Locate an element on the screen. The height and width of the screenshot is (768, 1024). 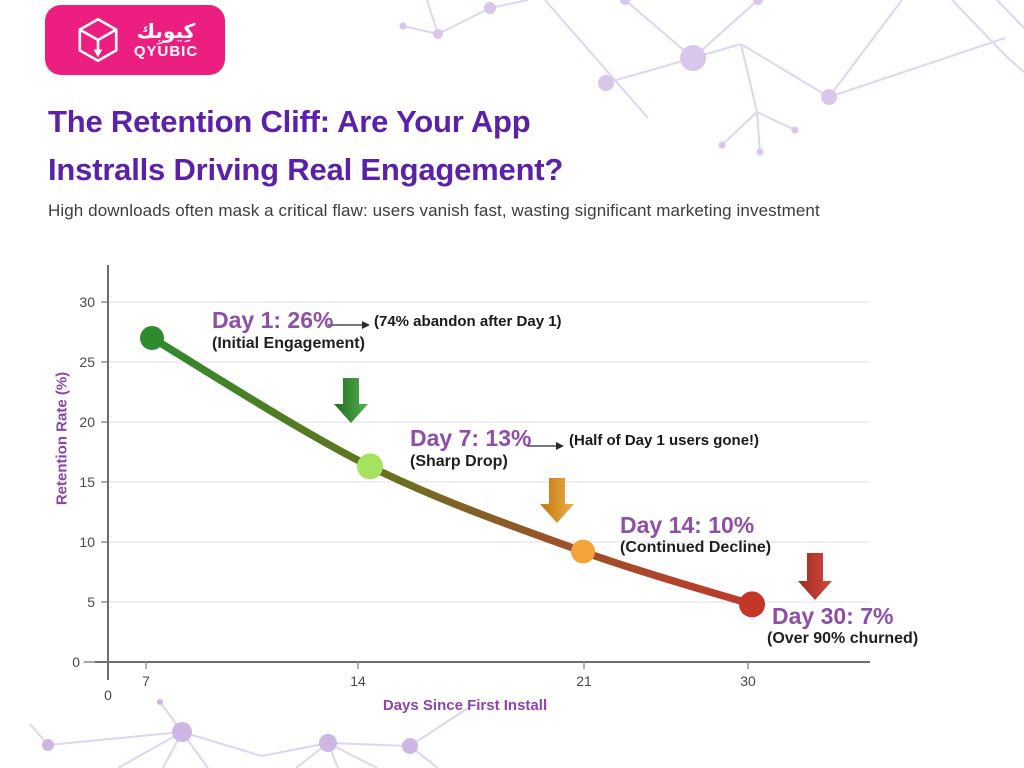
y-tick-label: 10 is located at coordinates (87, 542).